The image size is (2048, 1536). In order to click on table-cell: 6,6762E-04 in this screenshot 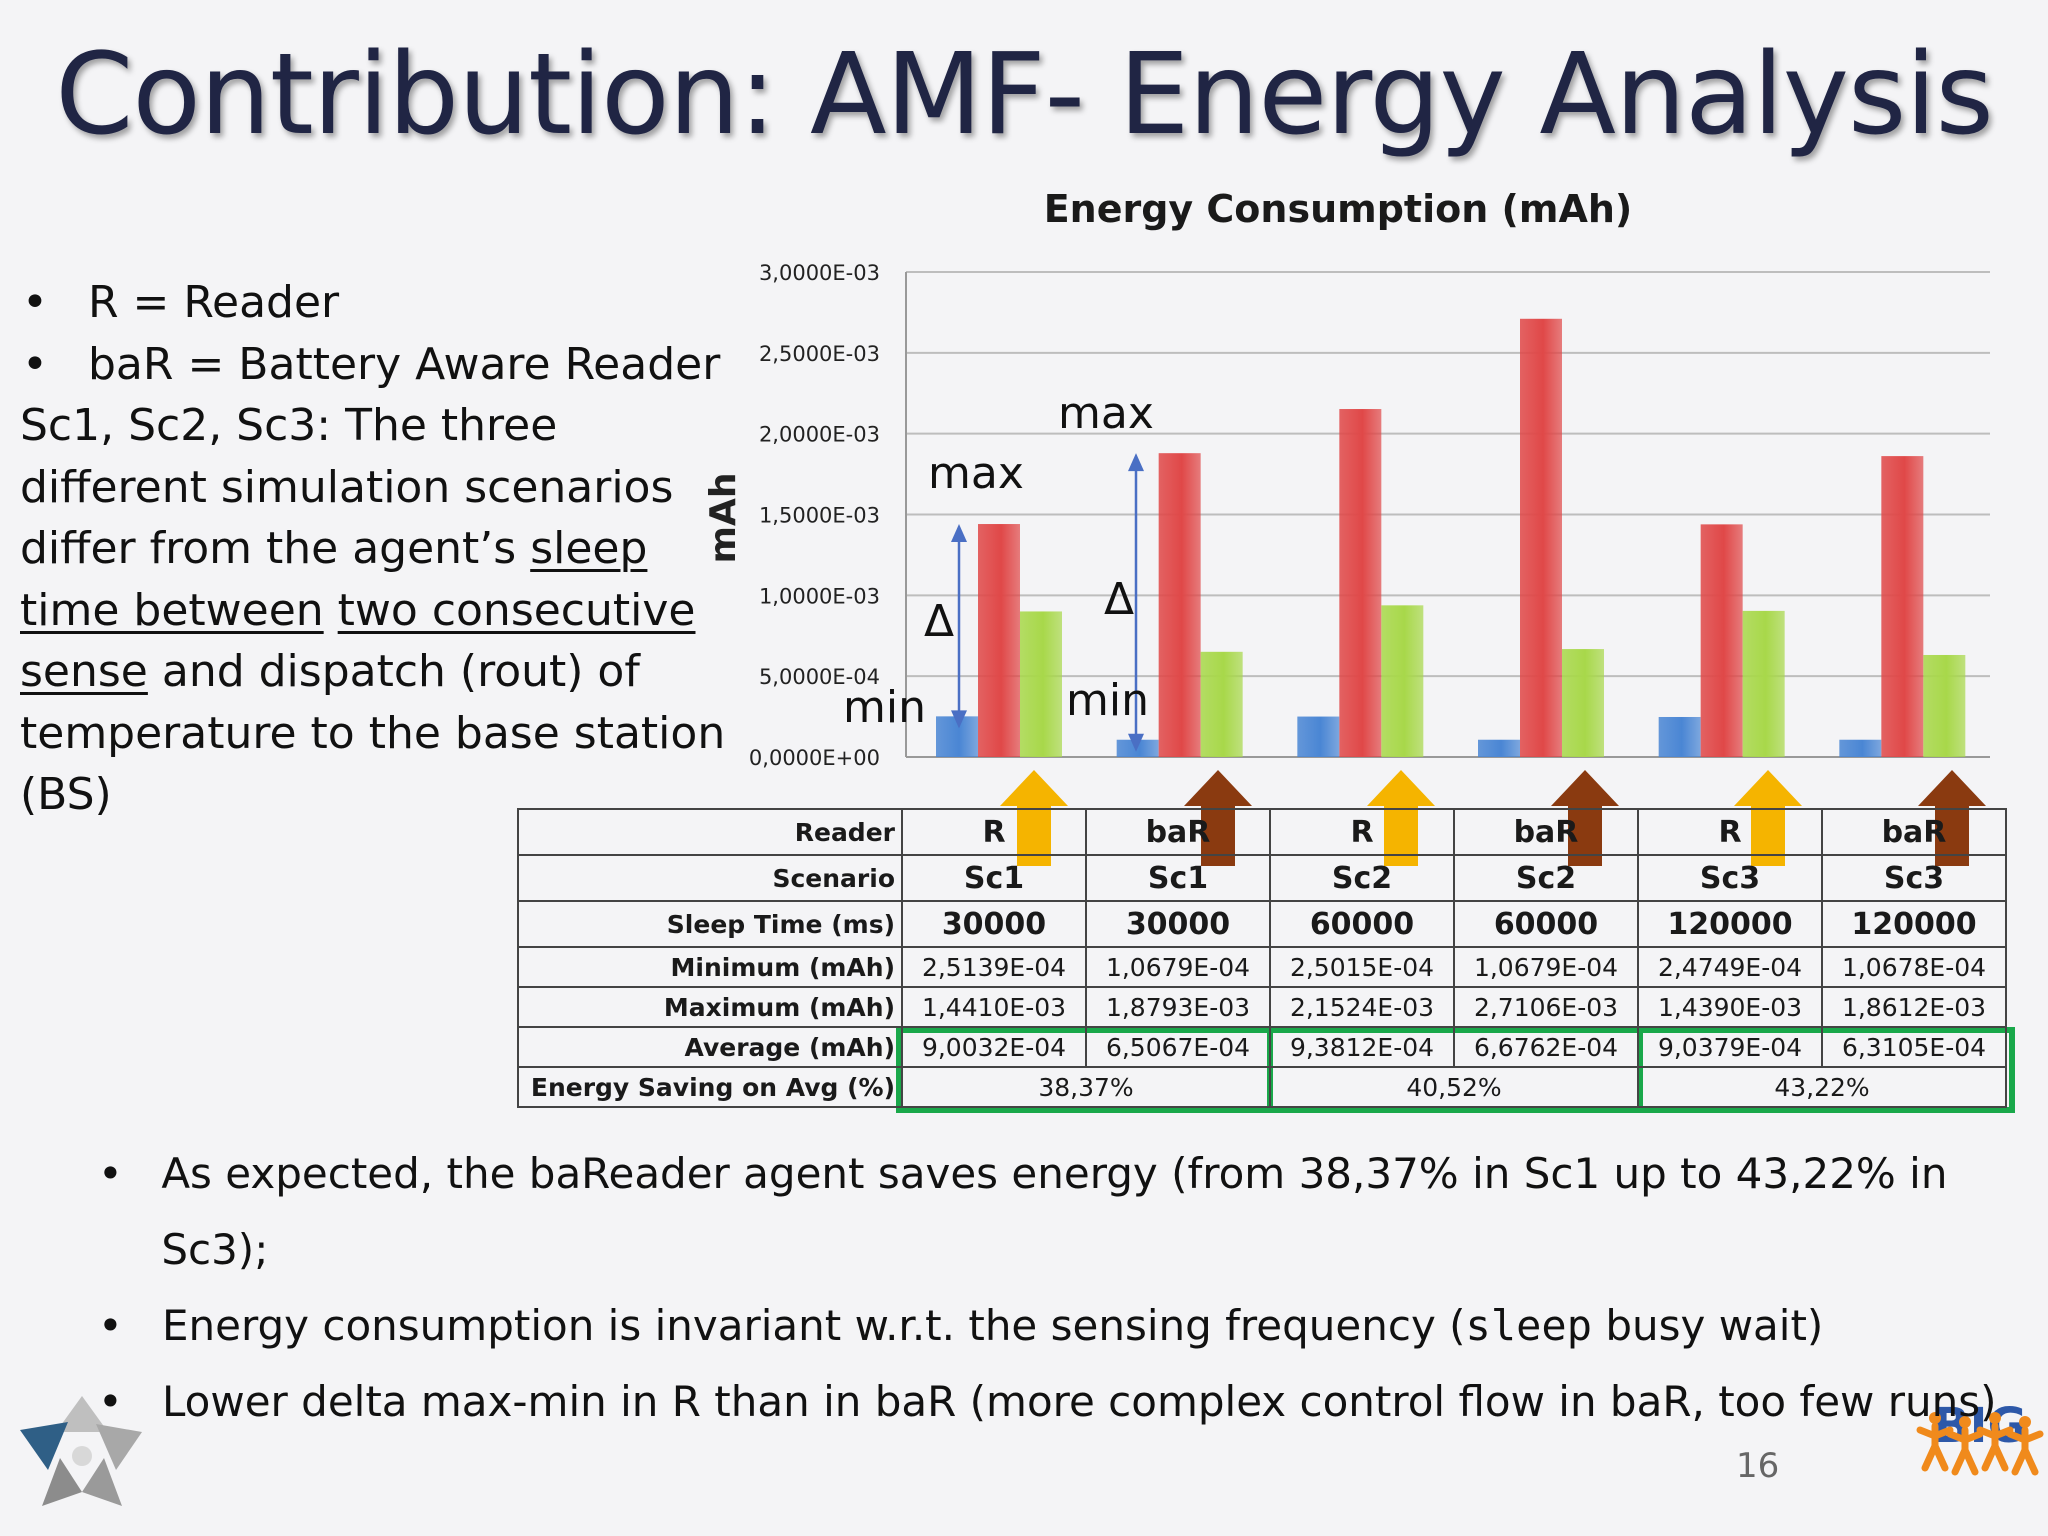, I will do `click(1546, 1047)`.